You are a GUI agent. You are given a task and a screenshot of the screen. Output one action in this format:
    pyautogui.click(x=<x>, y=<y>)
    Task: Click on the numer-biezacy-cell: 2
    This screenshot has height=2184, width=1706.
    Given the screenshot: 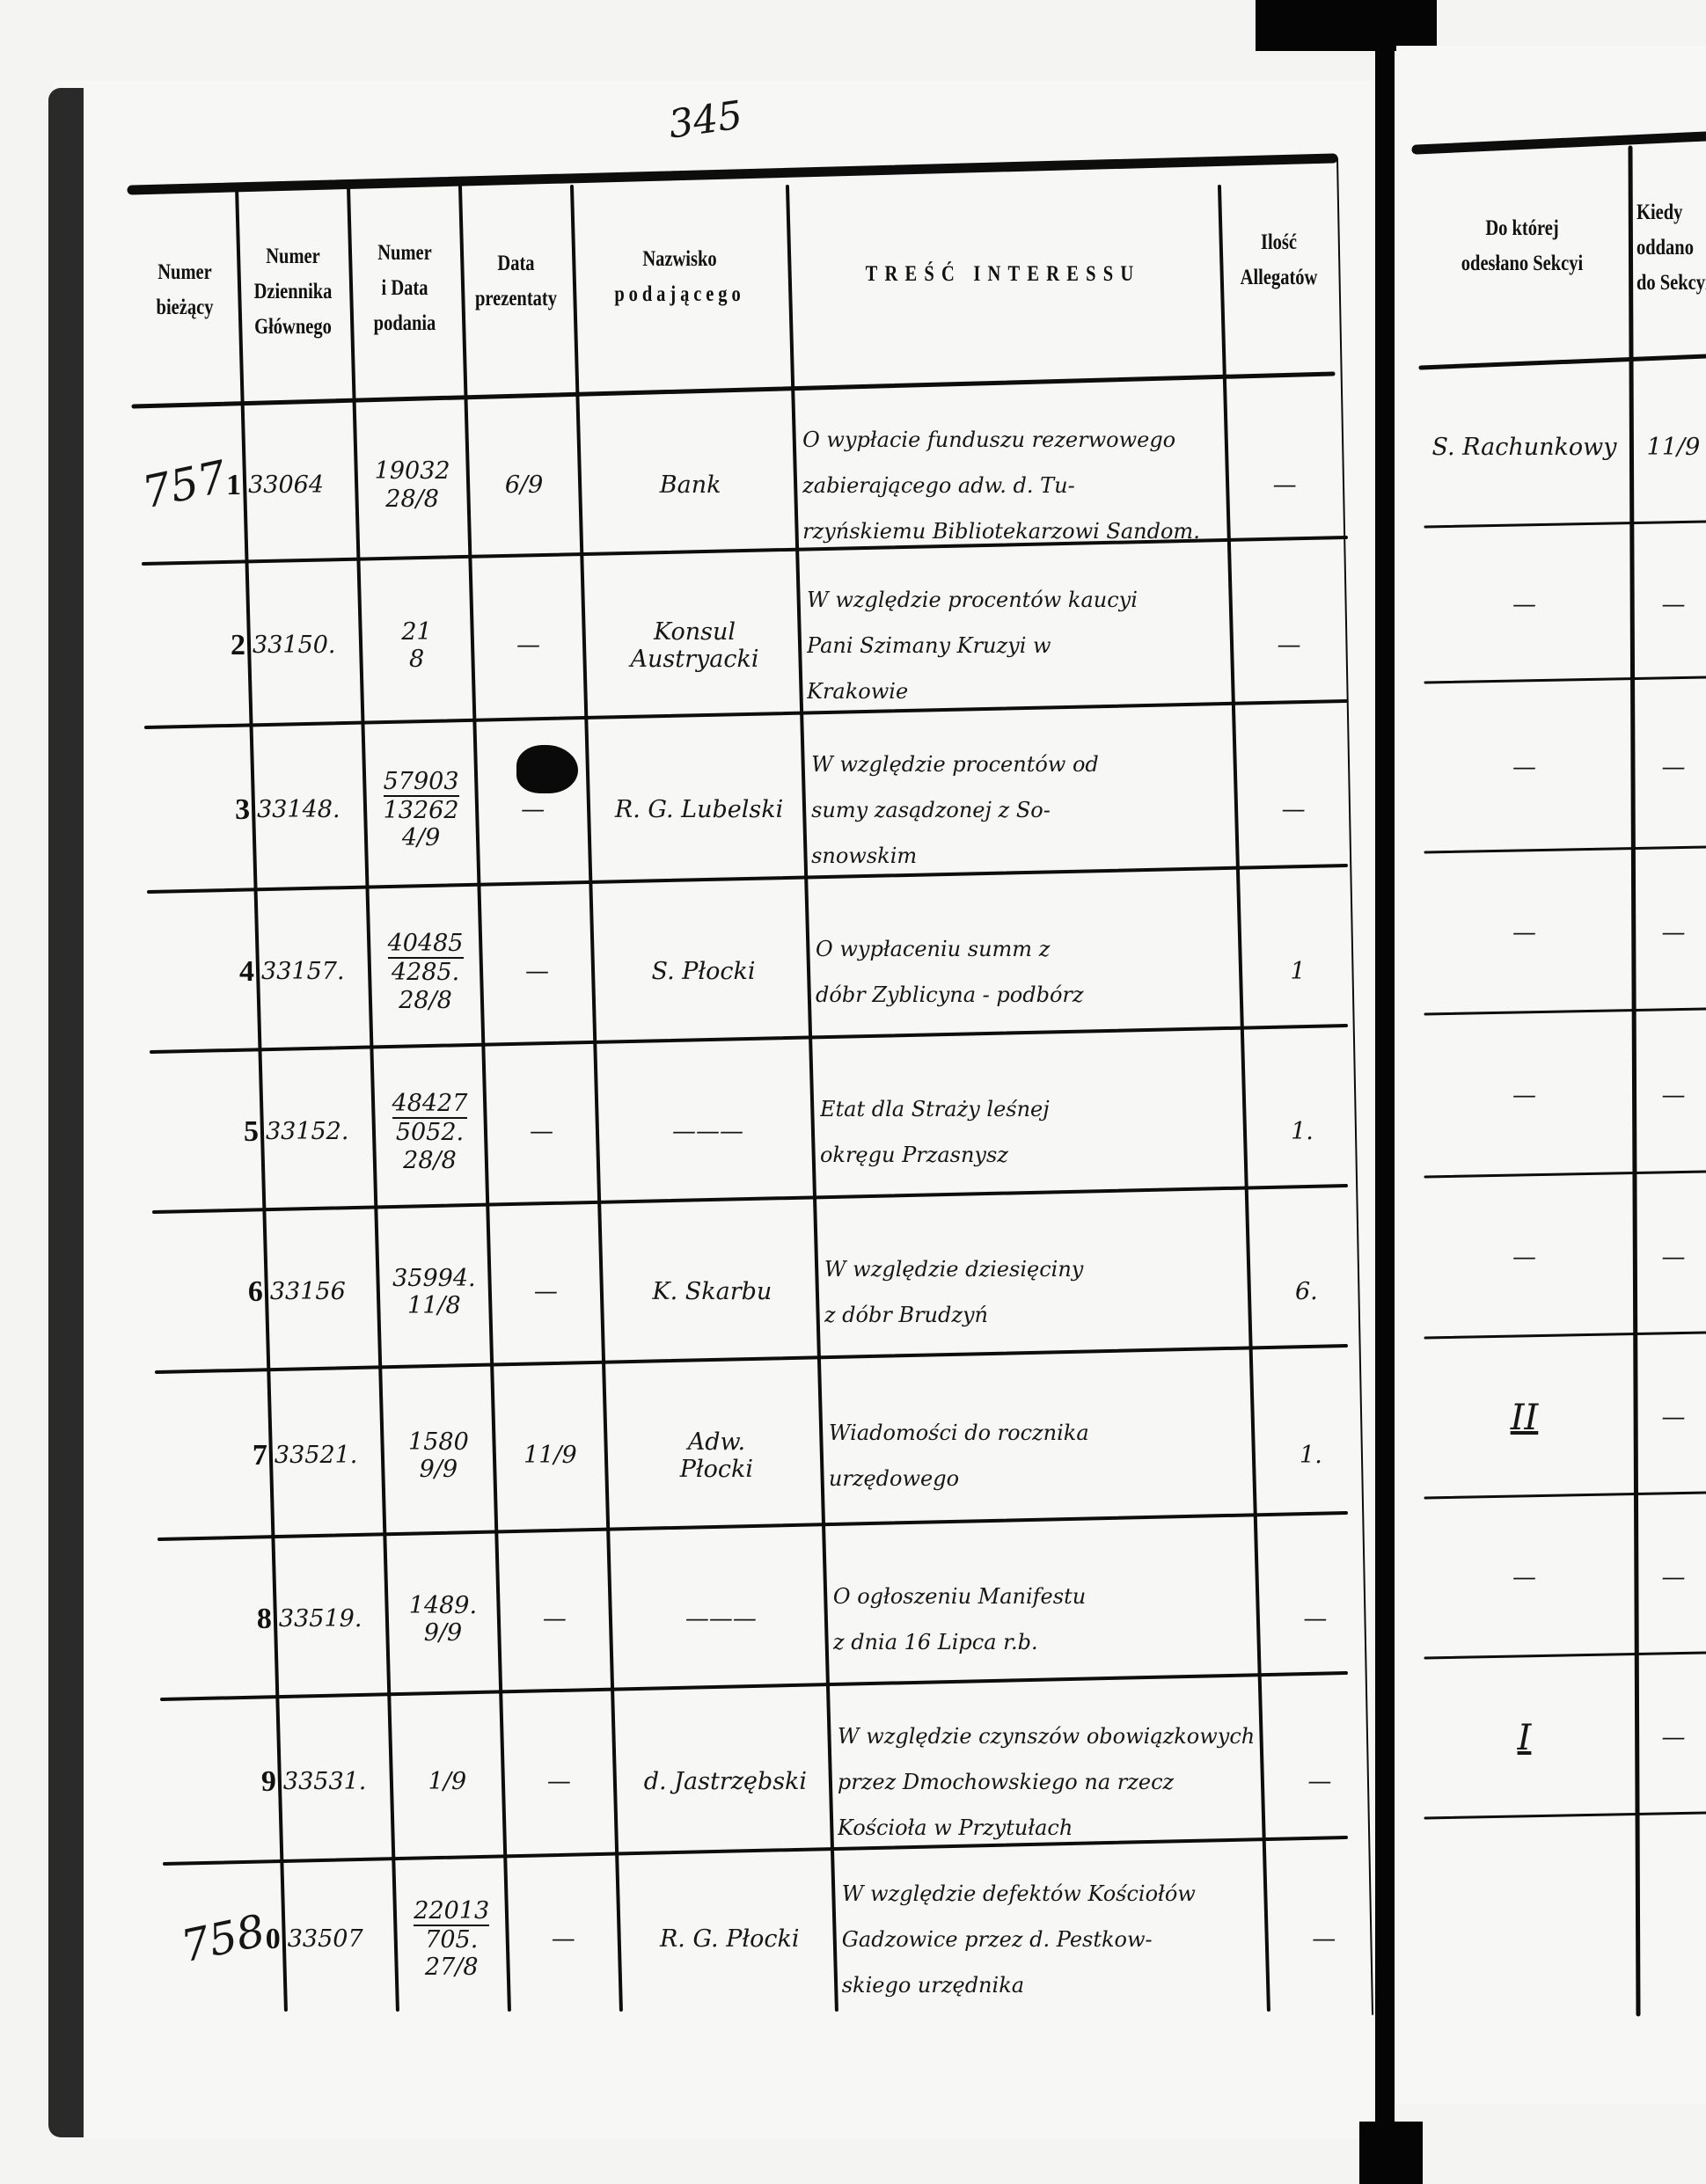 What is the action you would take?
    pyautogui.click(x=166, y=645)
    